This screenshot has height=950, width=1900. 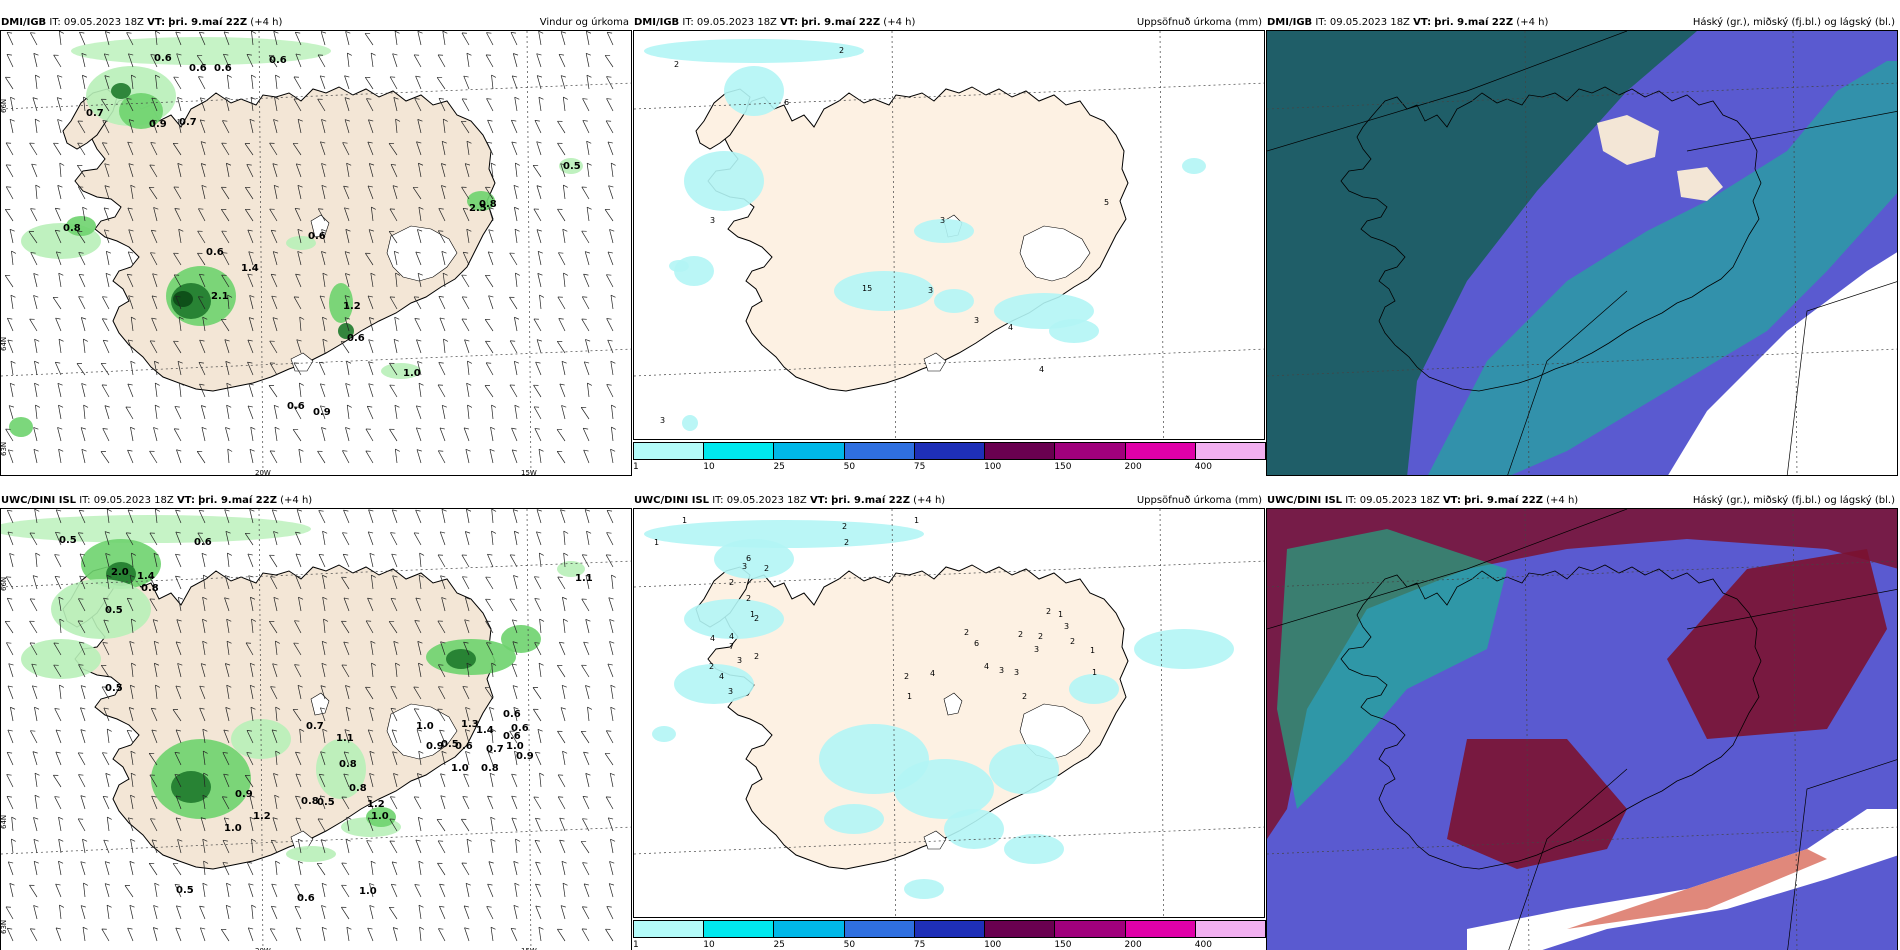 I want to click on product-title: Uppsöfnuð úrkoma (mm), so click(x=1199, y=22).